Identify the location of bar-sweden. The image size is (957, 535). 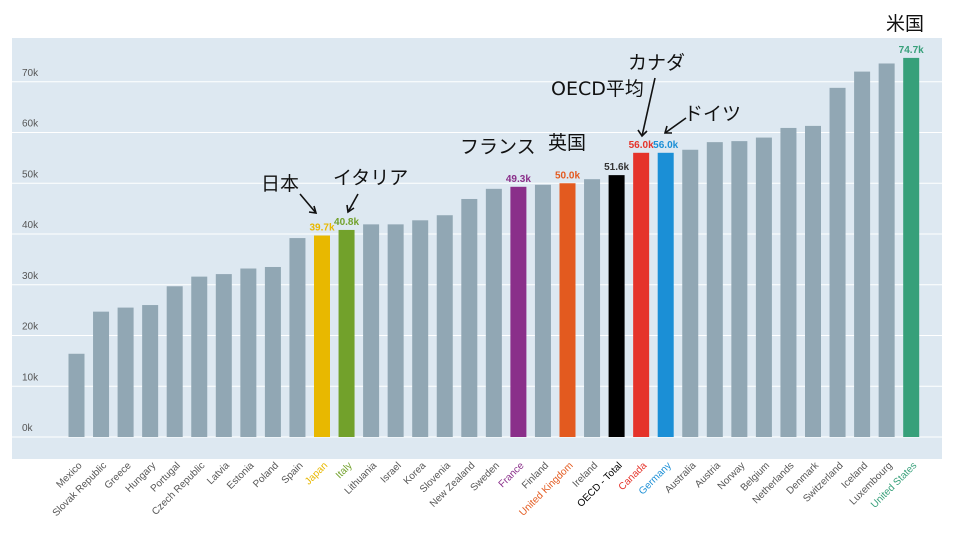
(493, 312).